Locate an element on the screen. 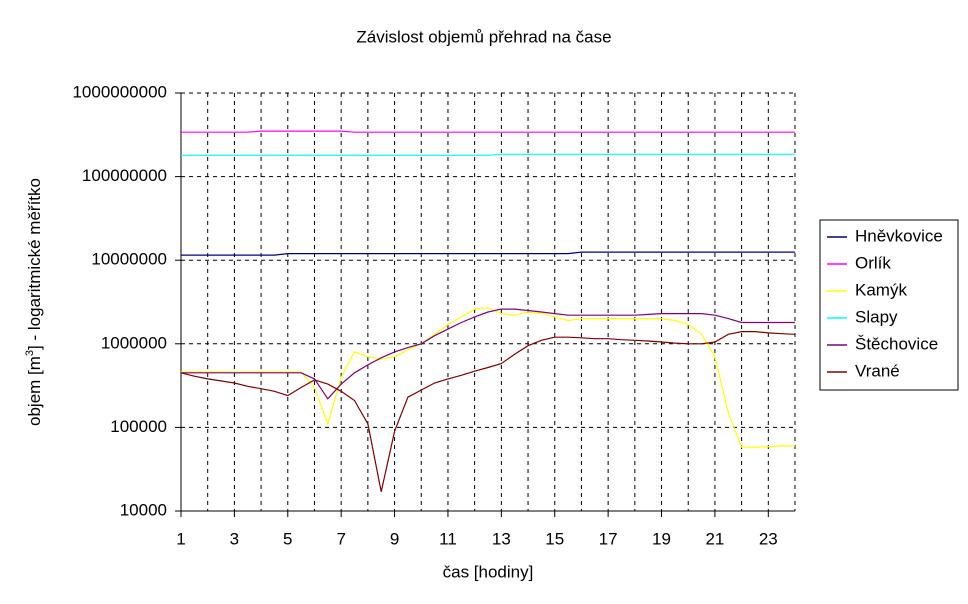  x-axis-label: čas [hodiny] is located at coordinates (488, 571).